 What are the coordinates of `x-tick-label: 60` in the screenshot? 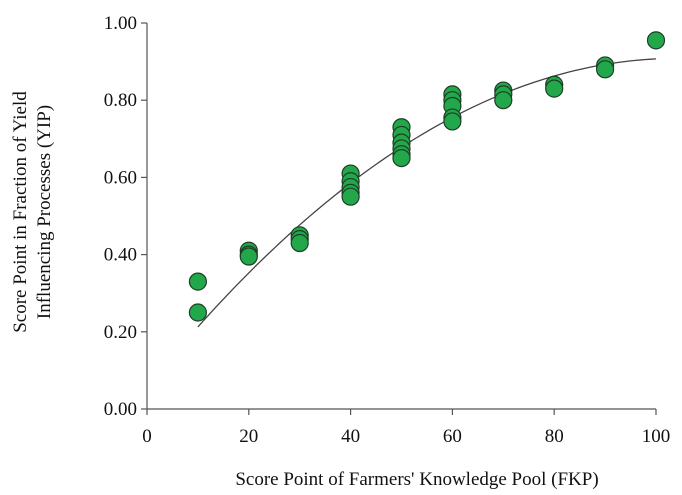 It's located at (452, 436).